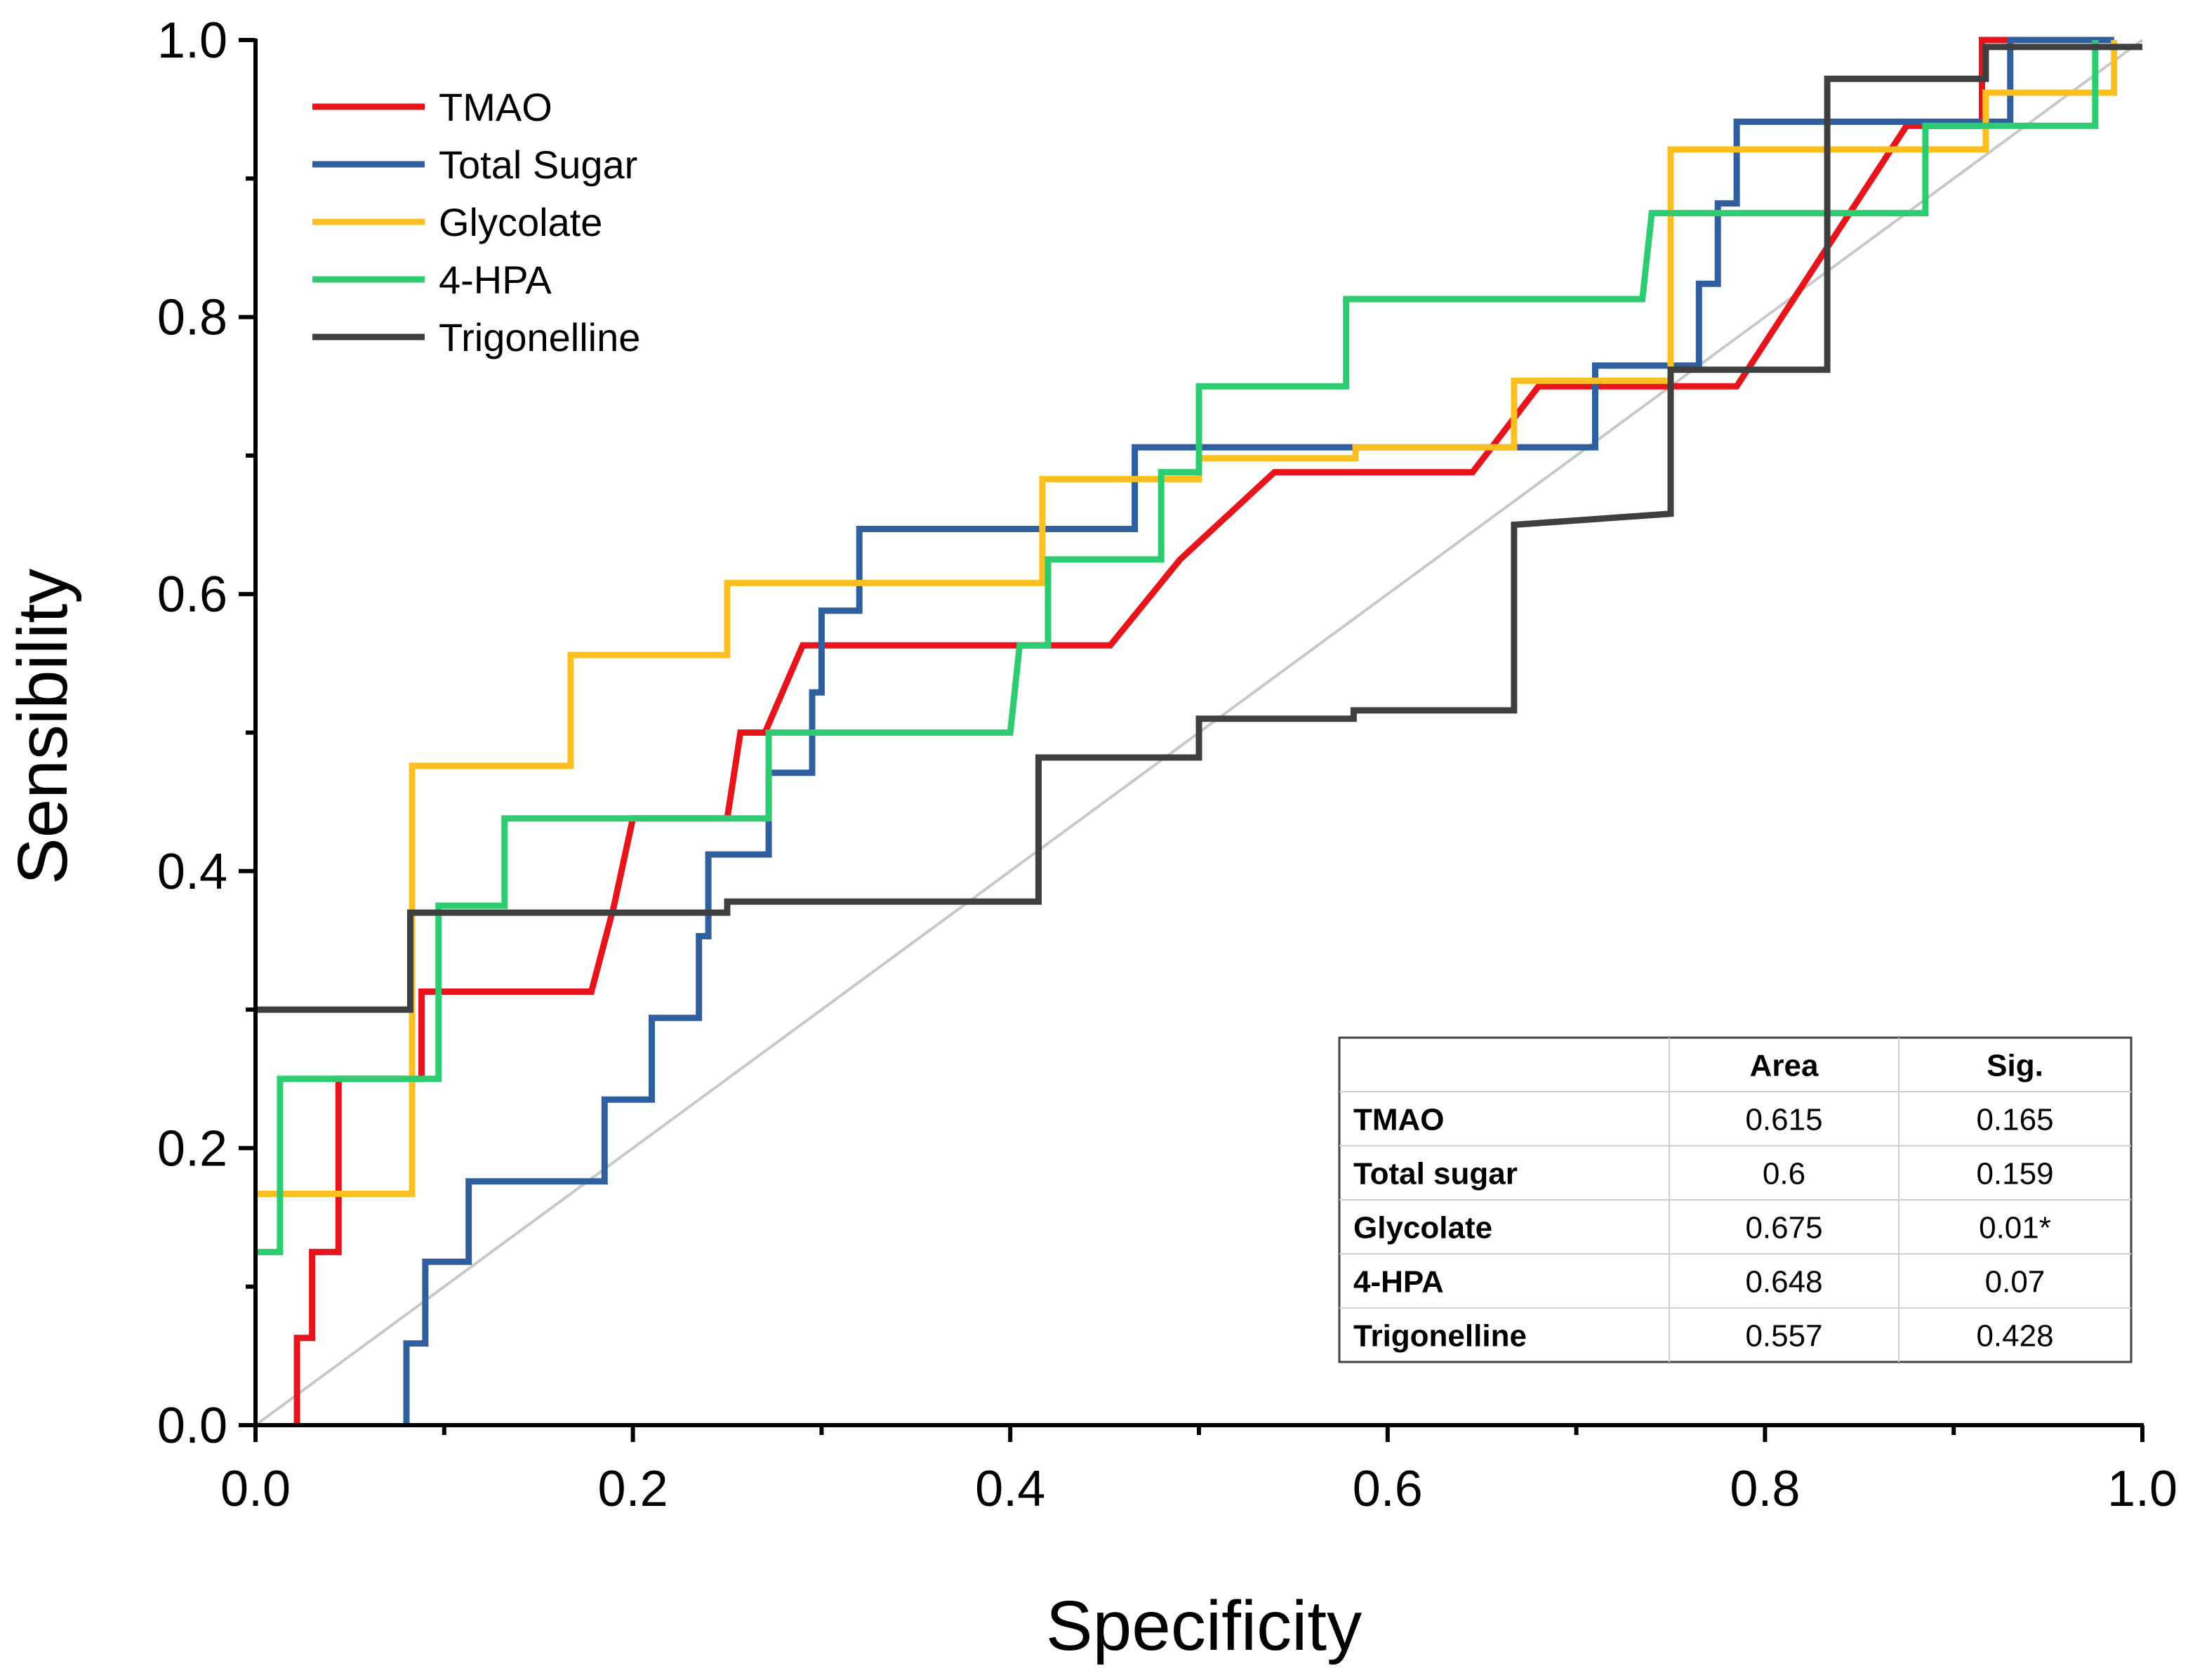 The width and height of the screenshot is (2188, 1680). What do you see at coordinates (2015, 1066) in the screenshot?
I see `table-header-cell: Sig.` at bounding box center [2015, 1066].